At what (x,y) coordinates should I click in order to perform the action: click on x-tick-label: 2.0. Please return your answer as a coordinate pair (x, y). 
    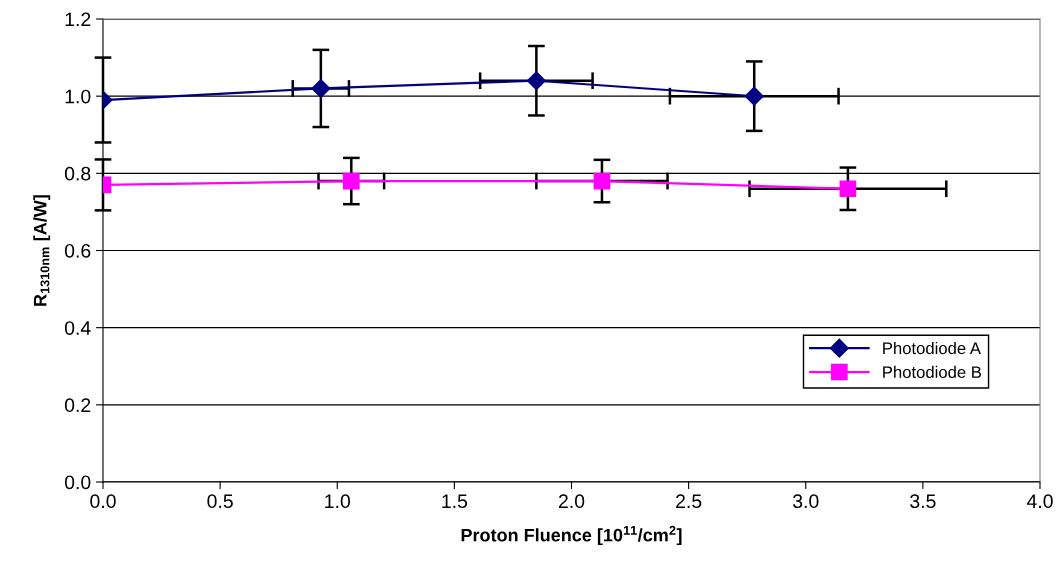
    Looking at the image, I should click on (571, 501).